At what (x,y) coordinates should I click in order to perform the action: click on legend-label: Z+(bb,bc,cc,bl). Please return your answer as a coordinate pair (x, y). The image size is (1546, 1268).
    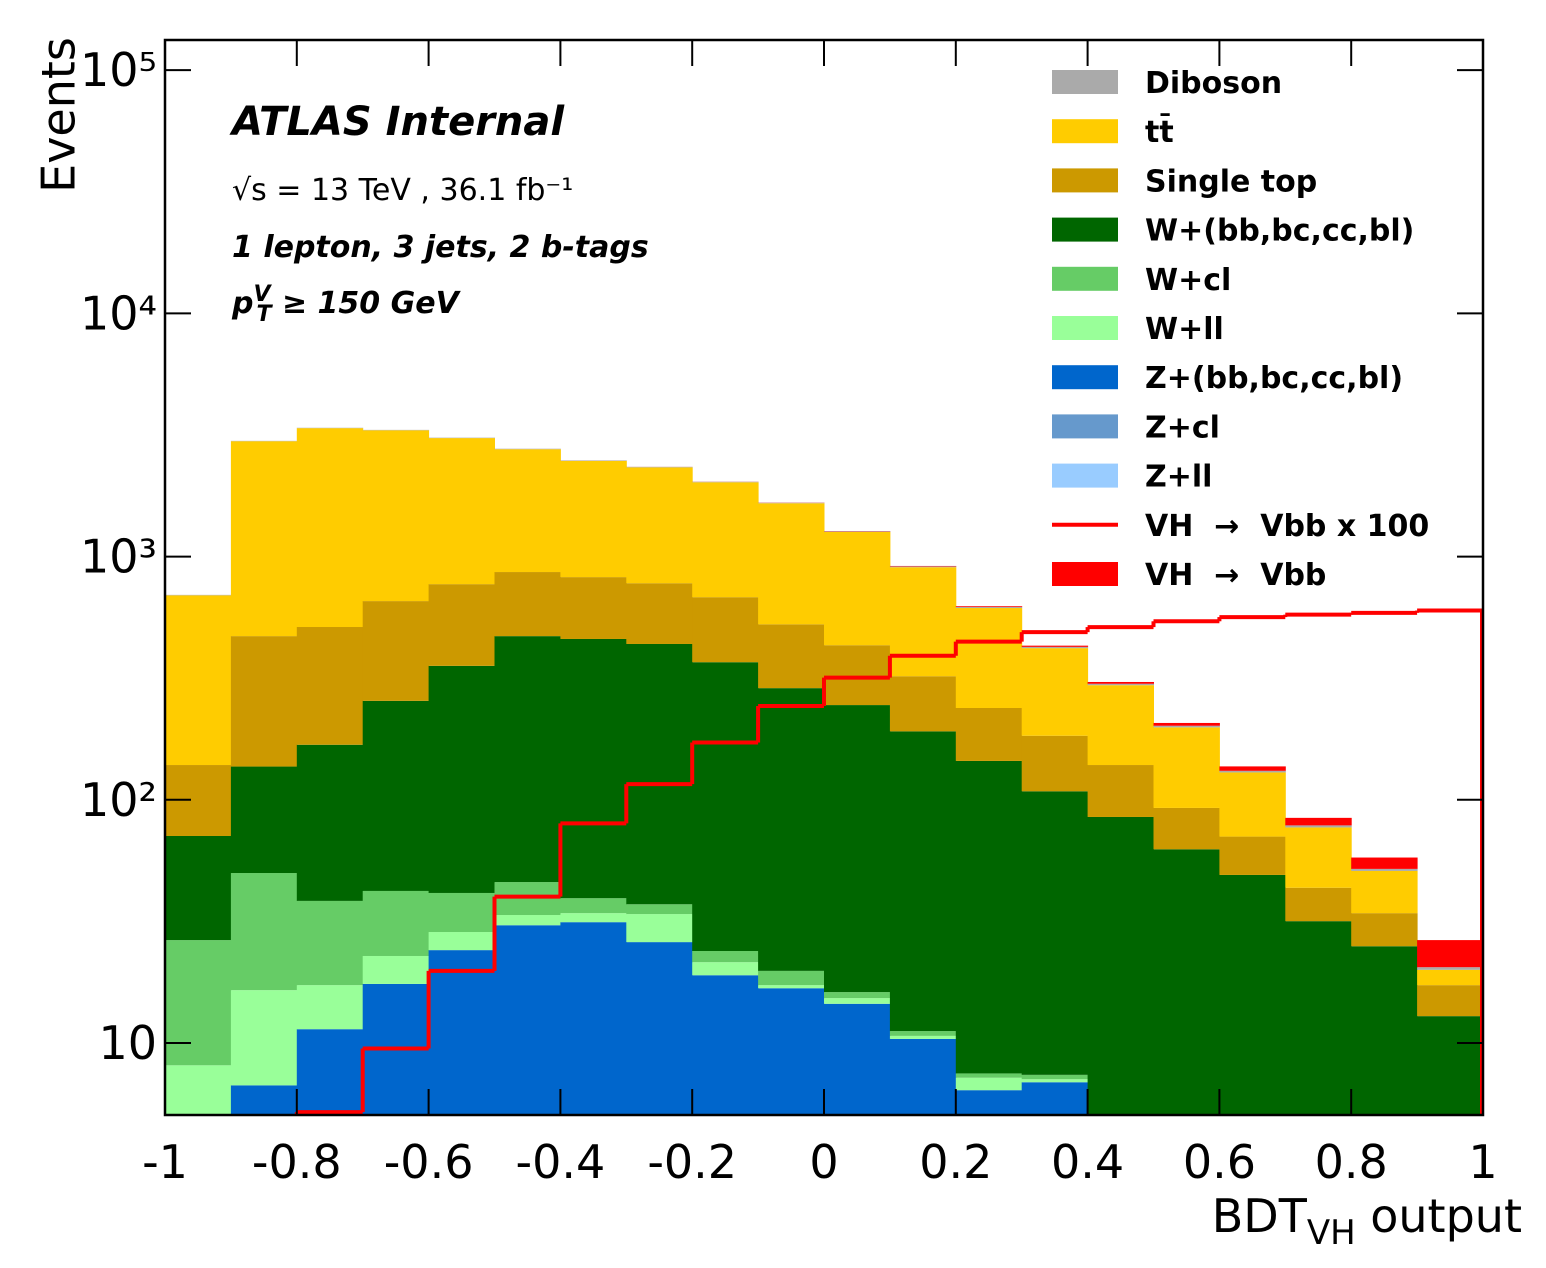
    Looking at the image, I should click on (1274, 378).